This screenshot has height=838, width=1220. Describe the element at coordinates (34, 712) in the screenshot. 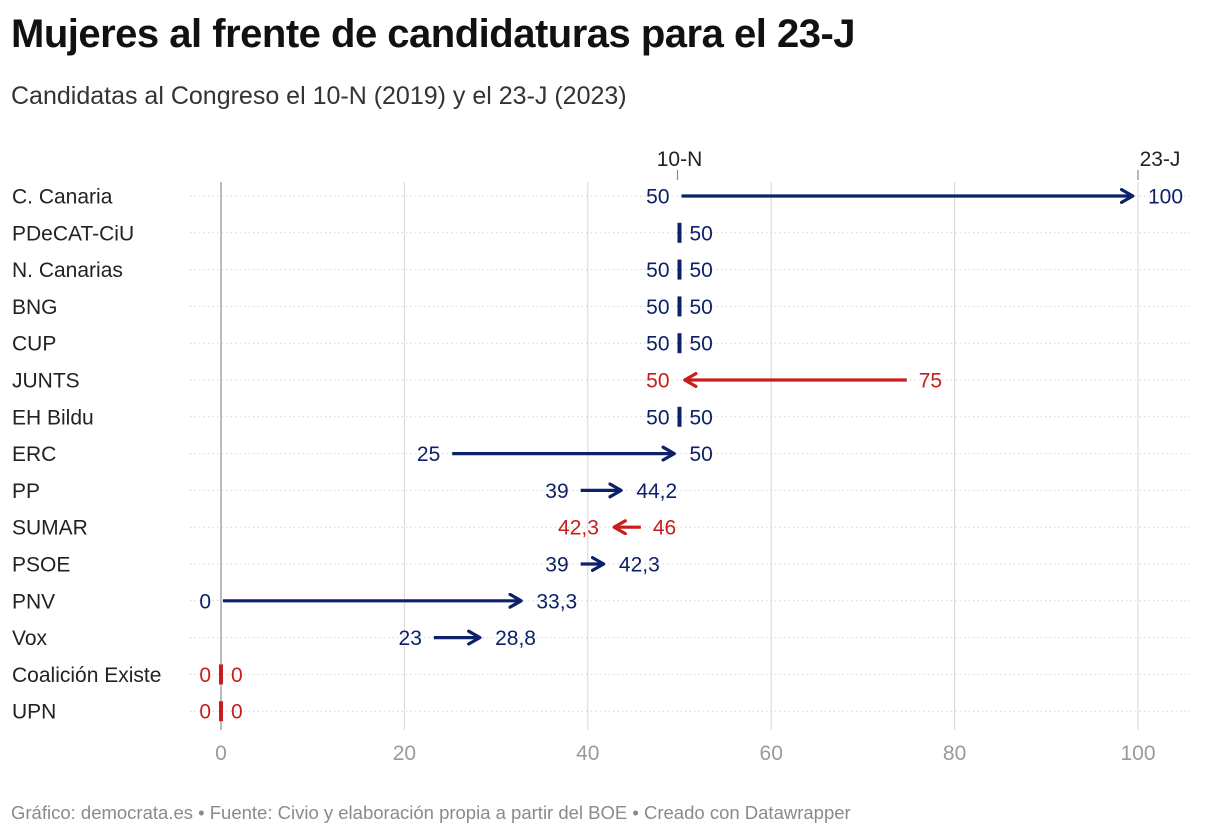

I see `category-label: UPN` at that location.